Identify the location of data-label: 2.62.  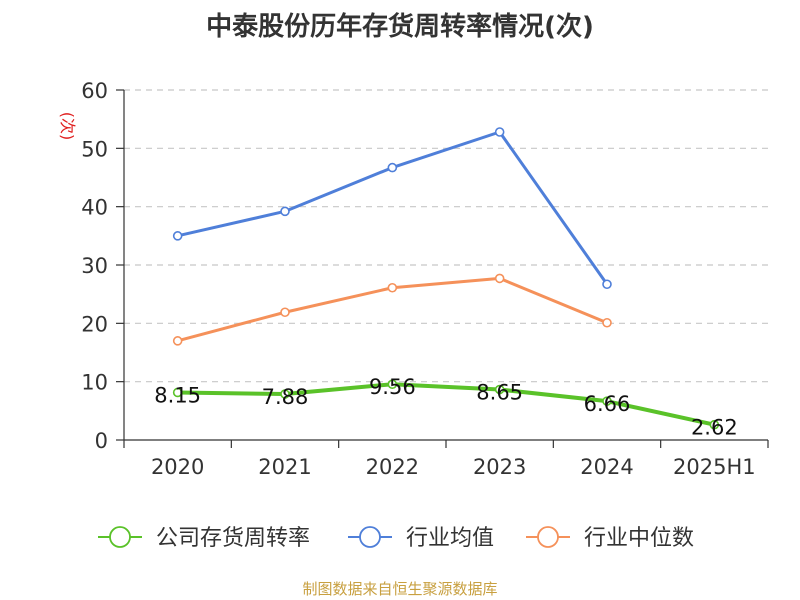
(714, 428).